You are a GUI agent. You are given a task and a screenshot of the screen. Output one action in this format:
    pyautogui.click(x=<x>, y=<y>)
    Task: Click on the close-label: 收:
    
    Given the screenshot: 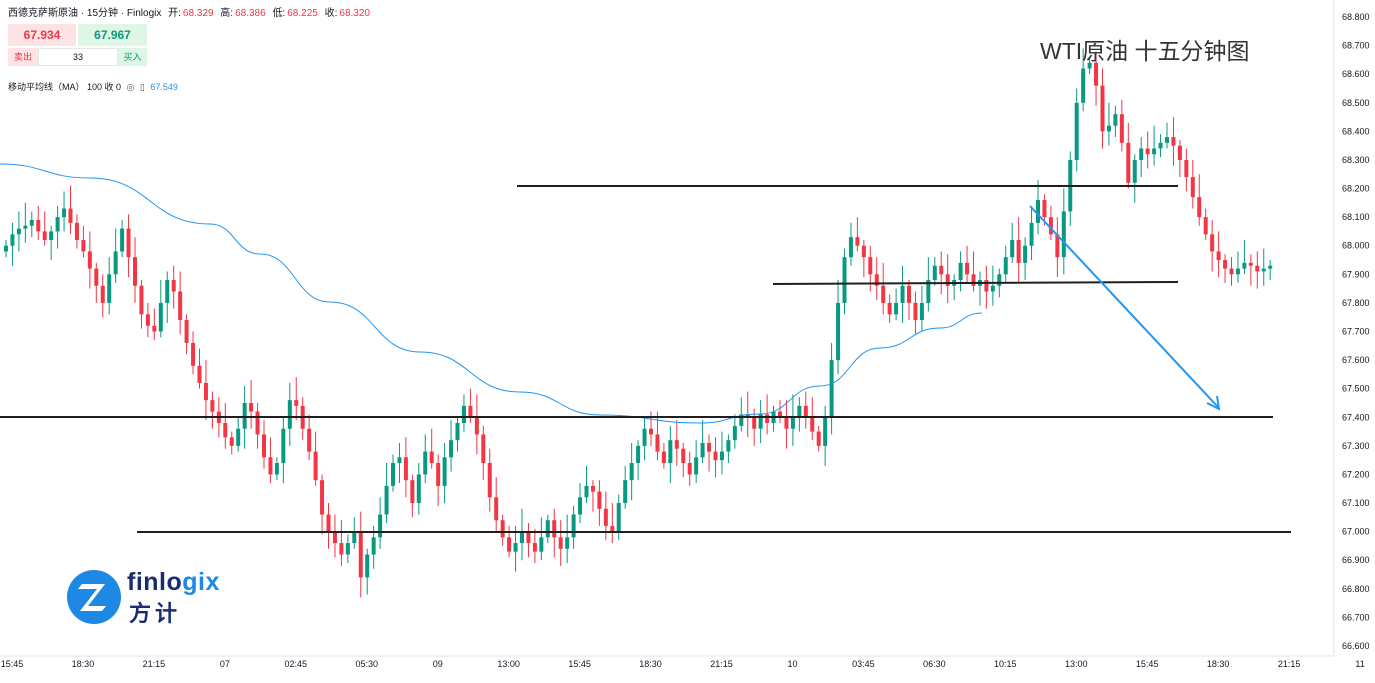 What is the action you would take?
    pyautogui.click(x=331, y=13)
    